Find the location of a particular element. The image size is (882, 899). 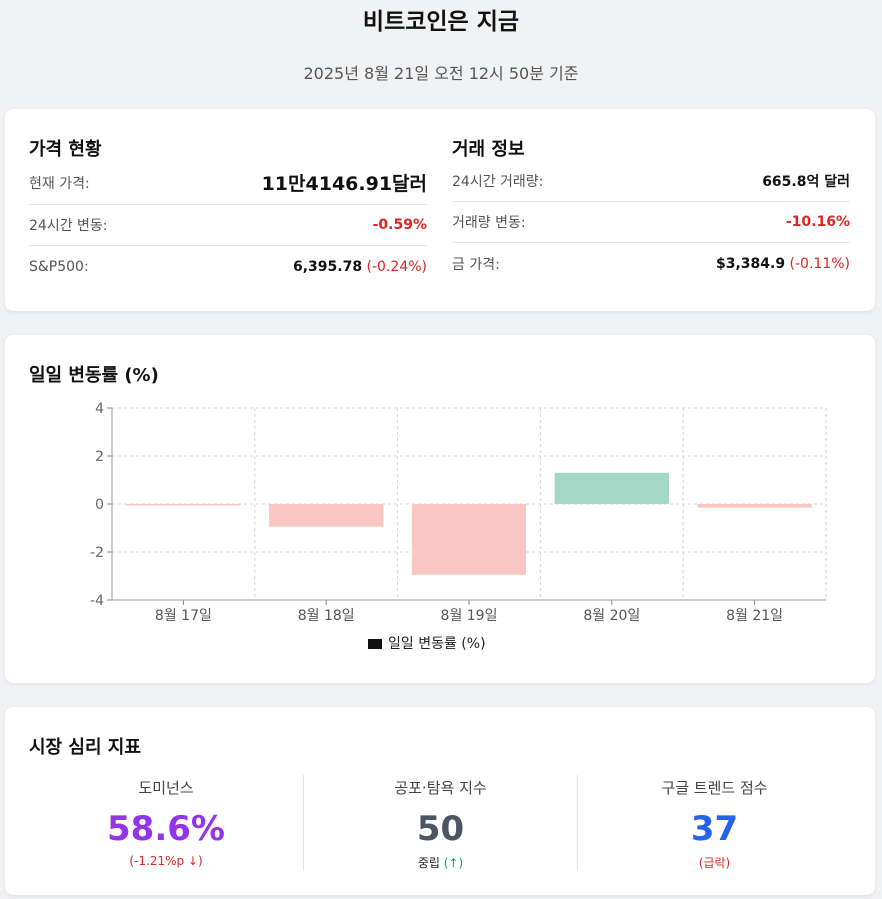

current-price-row: 현재 가격: 11만4146.91달러 is located at coordinates (228, 183).